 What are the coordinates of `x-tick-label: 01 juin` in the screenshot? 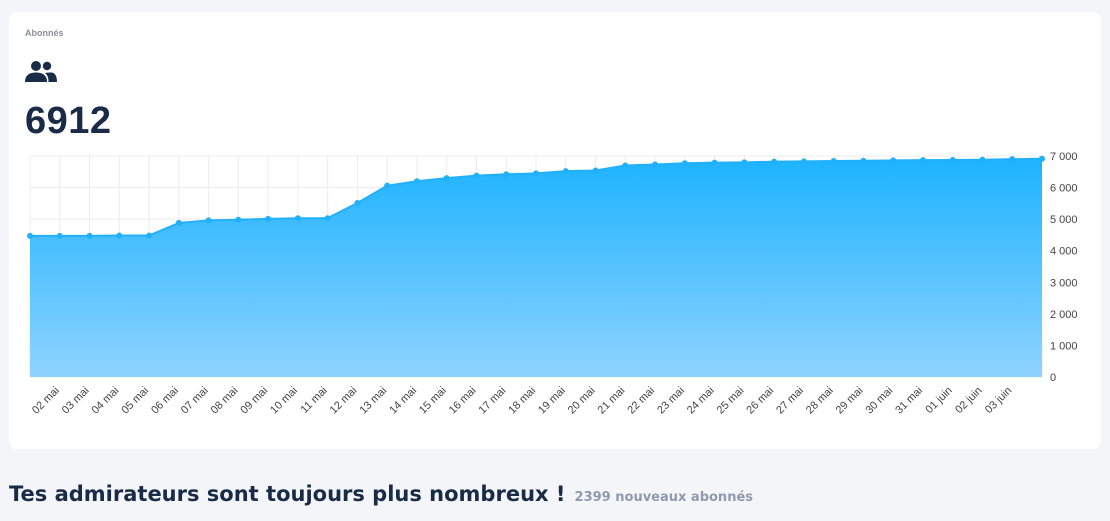 It's located at (938, 400).